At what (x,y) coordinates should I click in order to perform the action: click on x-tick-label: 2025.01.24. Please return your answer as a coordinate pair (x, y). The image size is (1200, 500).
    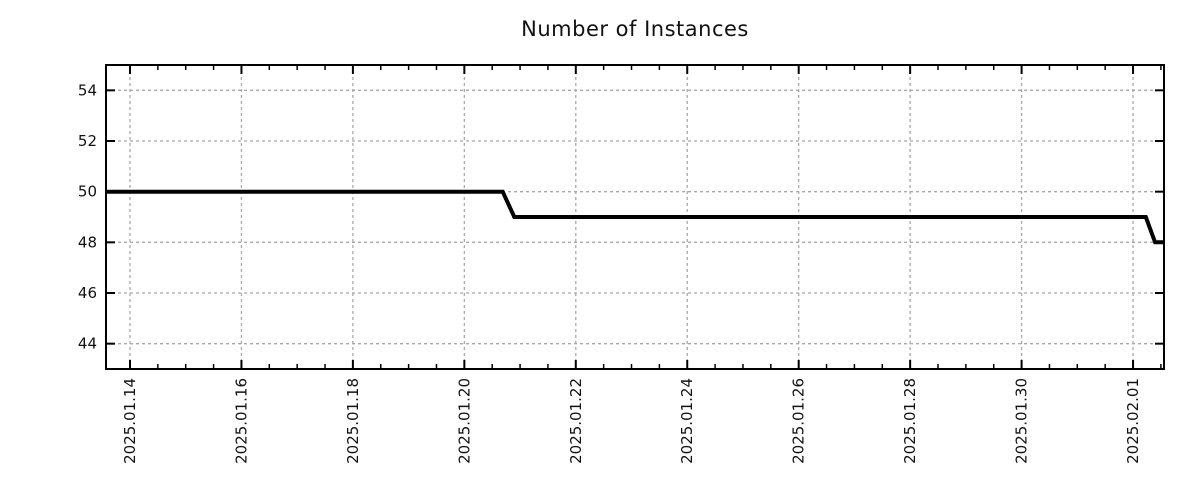
    Looking at the image, I should click on (687, 421).